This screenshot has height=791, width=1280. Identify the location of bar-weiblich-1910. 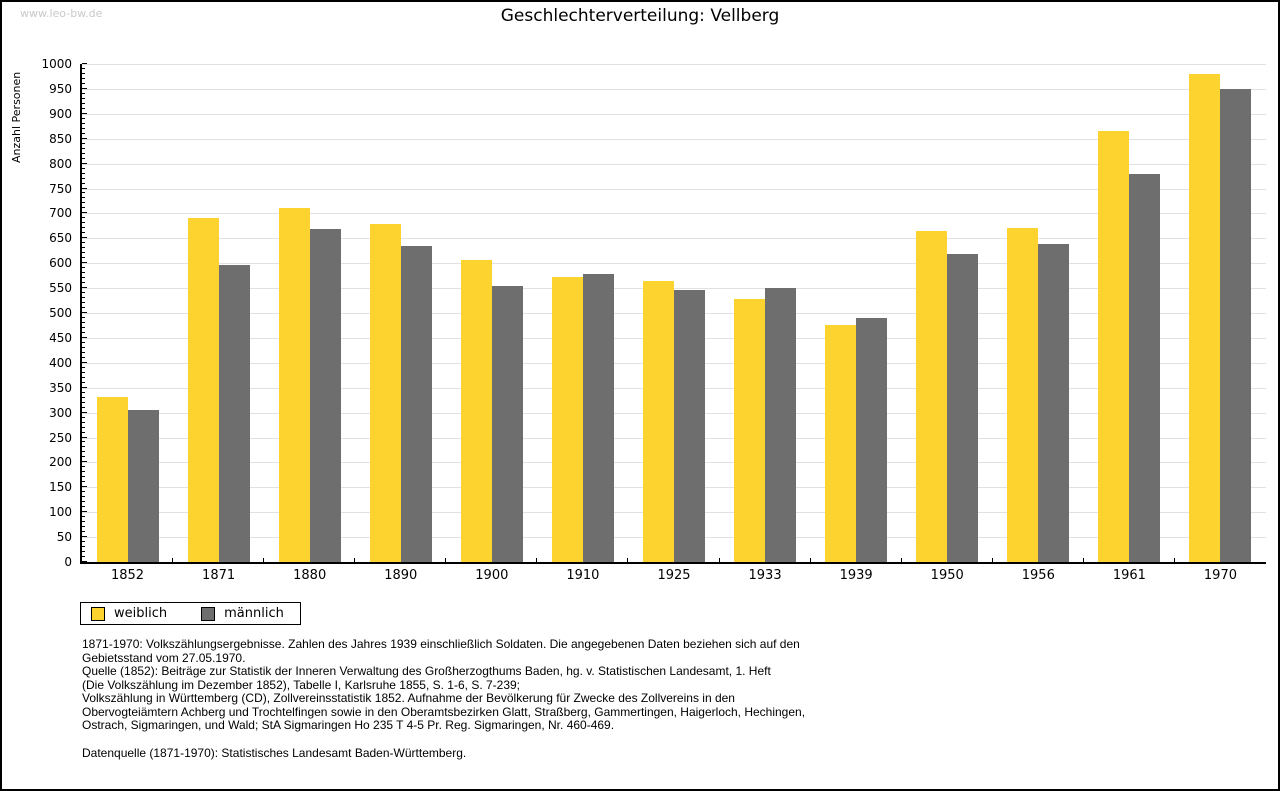
(567, 419).